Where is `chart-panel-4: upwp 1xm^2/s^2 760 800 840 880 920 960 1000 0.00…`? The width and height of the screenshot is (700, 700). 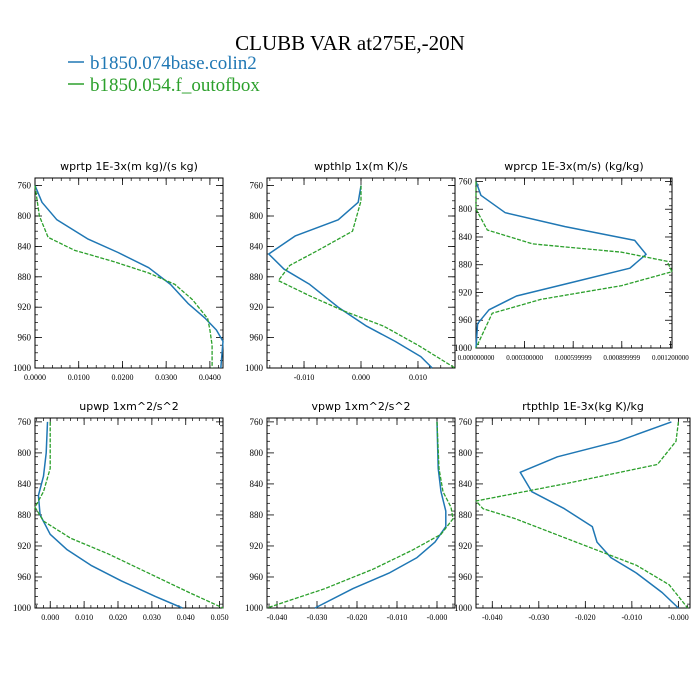 chart-panel-4: upwp 1xm^2/s^2 760 800 840 880 920 960 1000 0.00… is located at coordinates (121, 511).